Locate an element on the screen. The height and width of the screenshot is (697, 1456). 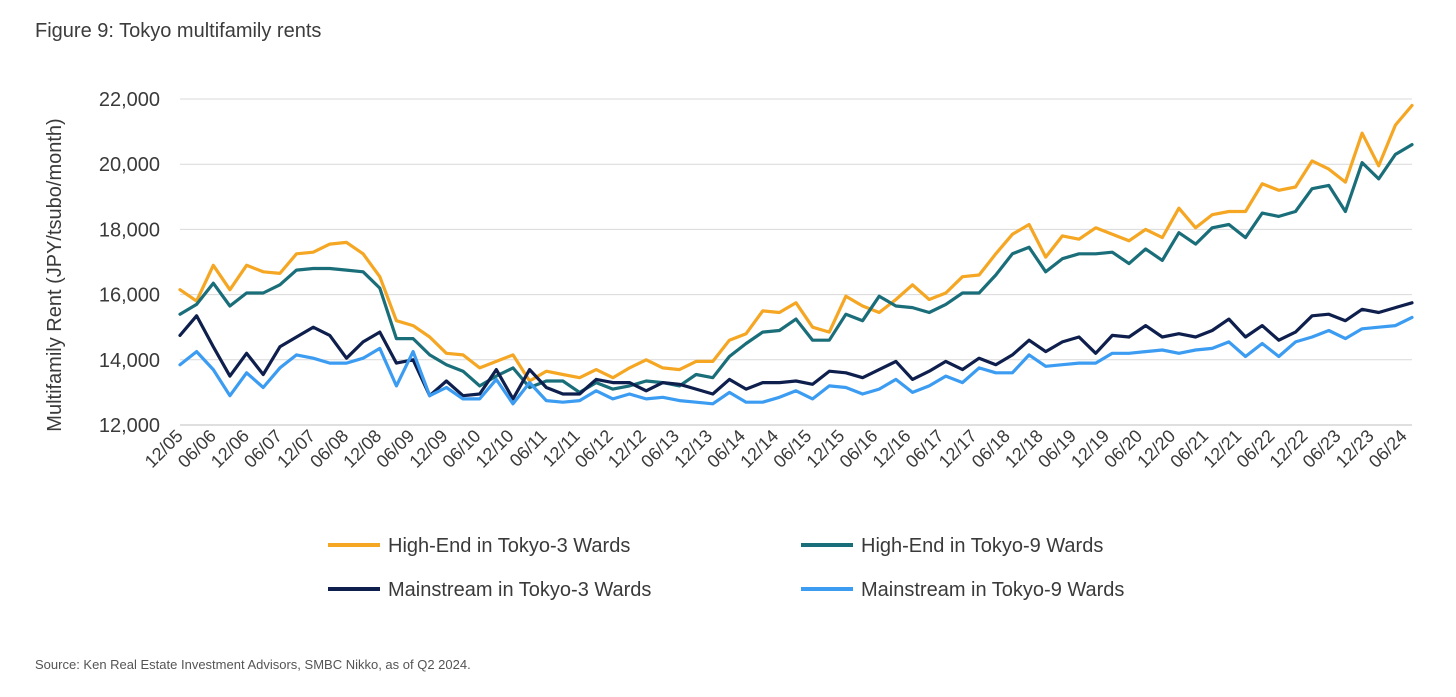
figure-title: Figure 9: Tokyo multifamily rents is located at coordinates (178, 31).